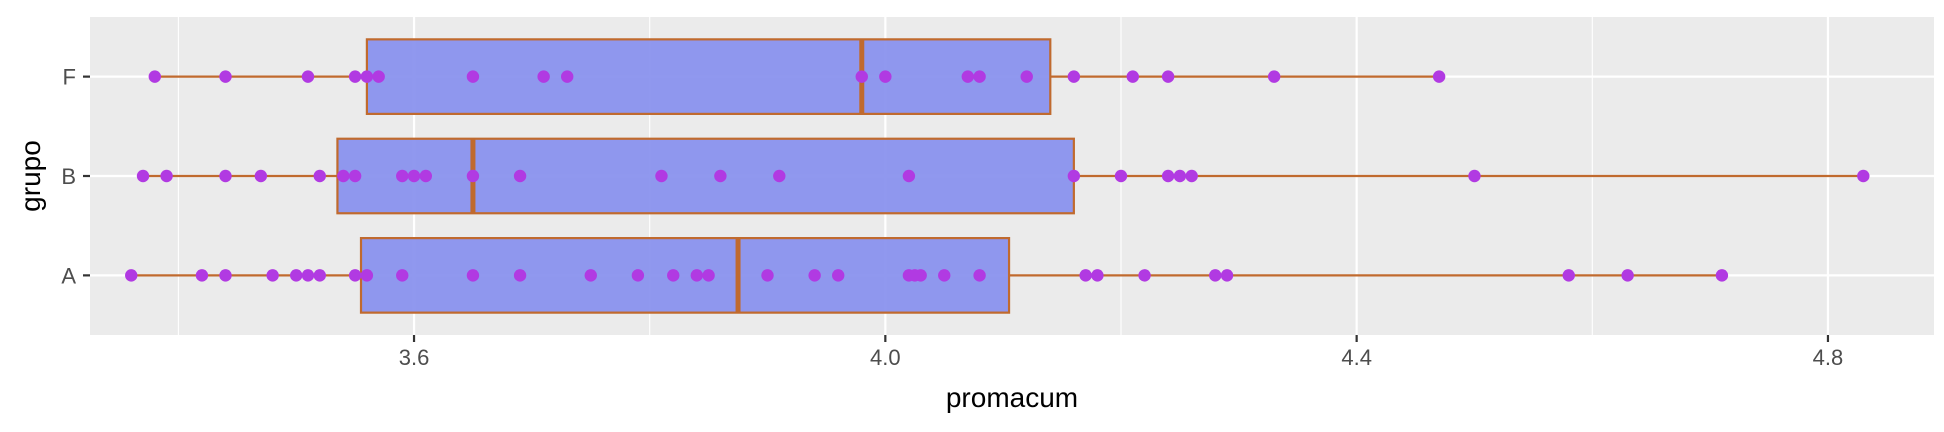 This screenshot has height=432, width=1944. I want to click on x-axis: 3.6 4.0 4.4 4.8, so click(1121, 352).